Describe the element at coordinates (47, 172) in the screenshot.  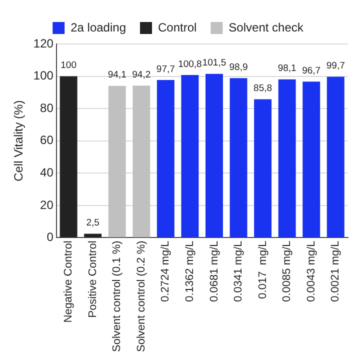
I see `y-tick-label: 40` at that location.